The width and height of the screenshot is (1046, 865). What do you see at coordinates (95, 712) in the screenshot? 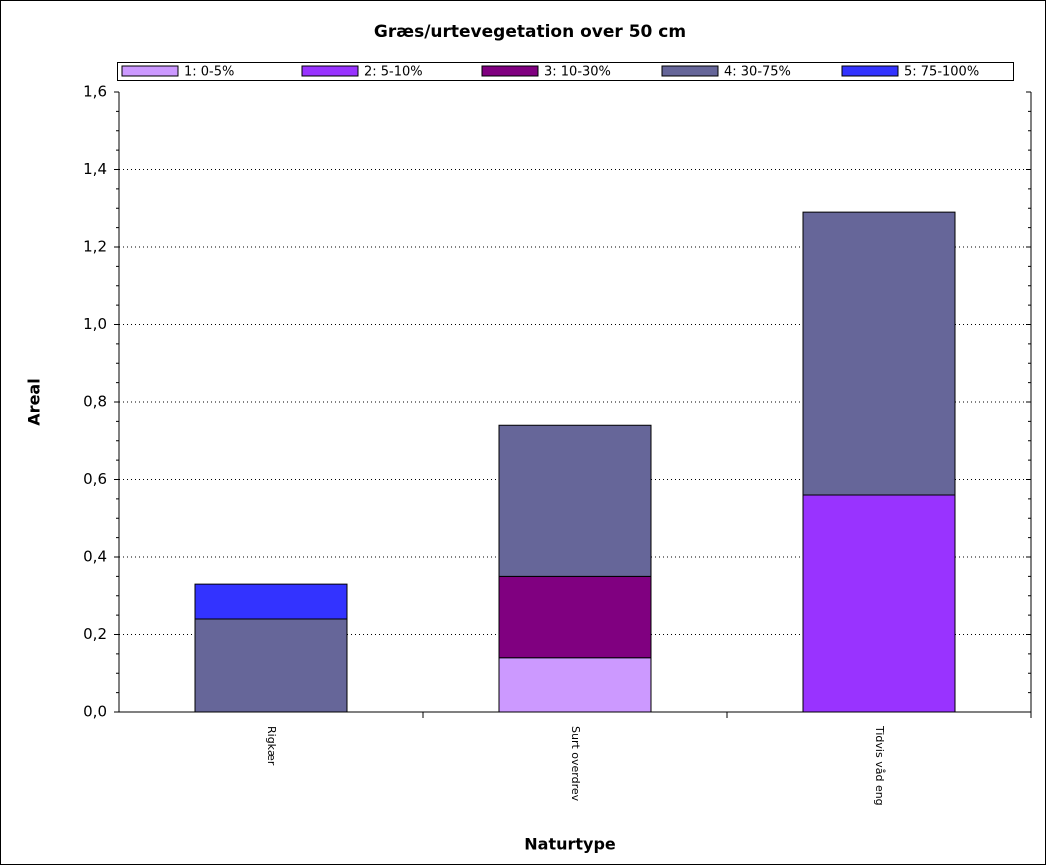
I see `y-tick-label: 0,0` at bounding box center [95, 712].